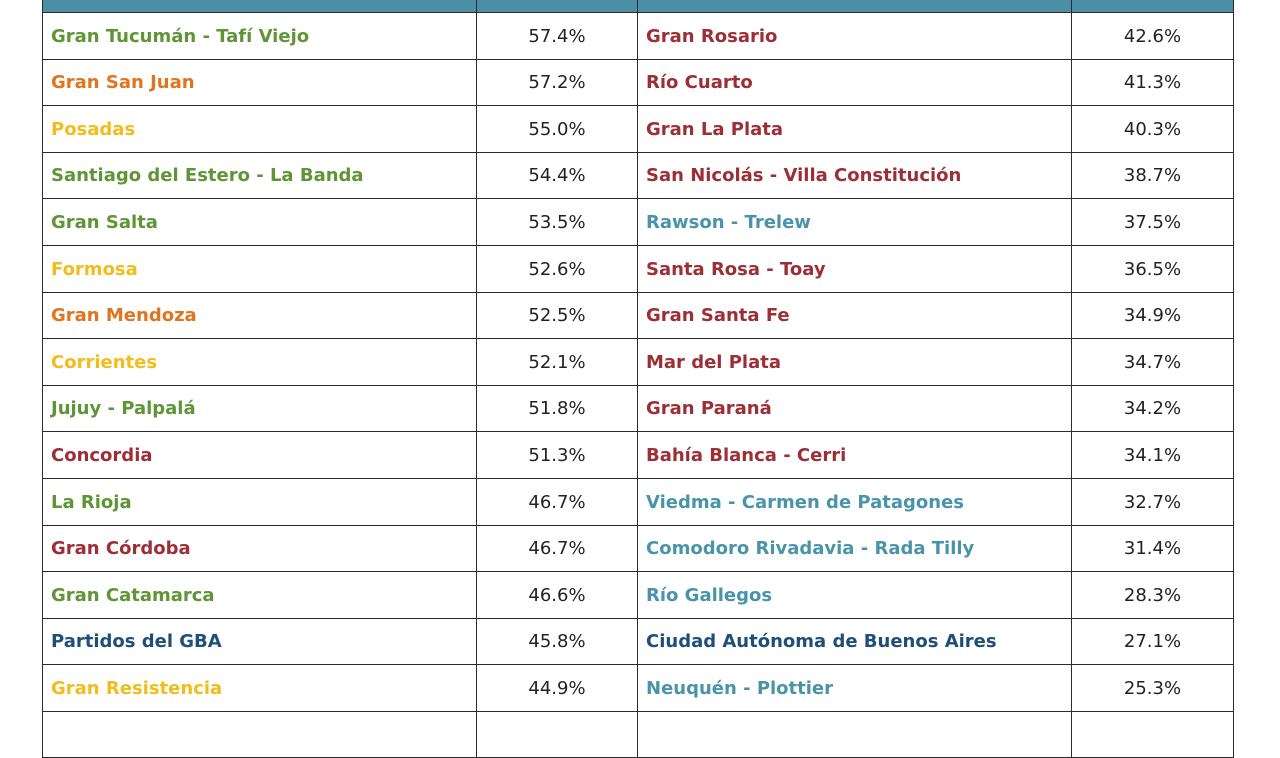 Image resolution: width=1280 pixels, height=758 pixels. Describe the element at coordinates (557, 641) in the screenshot. I see `percentage: 45.8%` at that location.